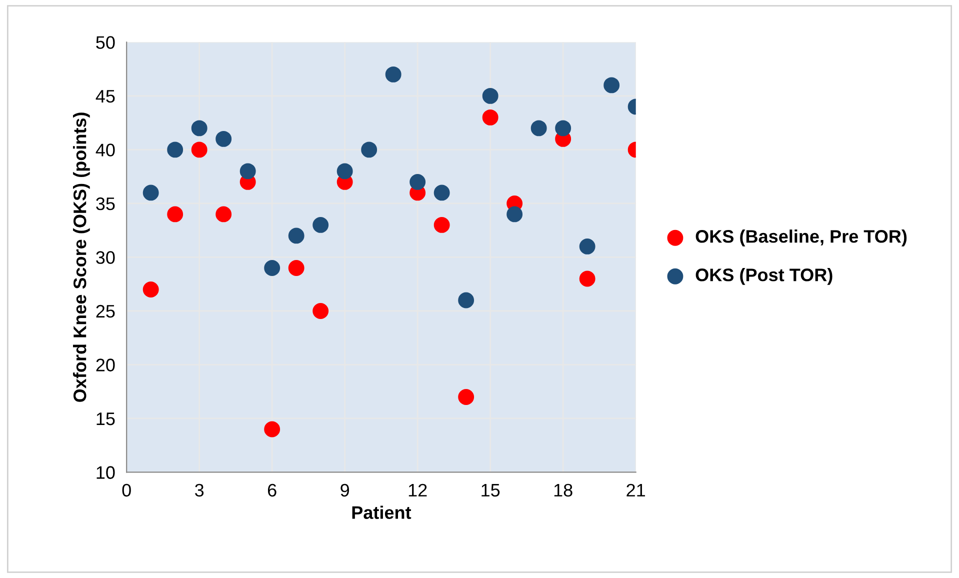 This screenshot has width=959, height=578. I want to click on x-tick-label: 21, so click(635, 490).